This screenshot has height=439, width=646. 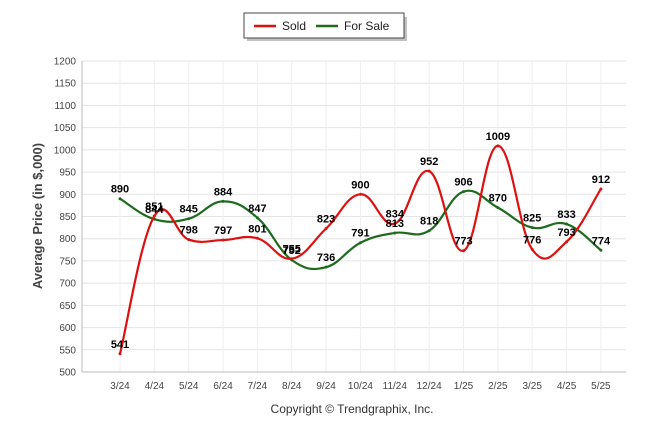 I want to click on y-tick-label: 800, so click(x=67, y=239).